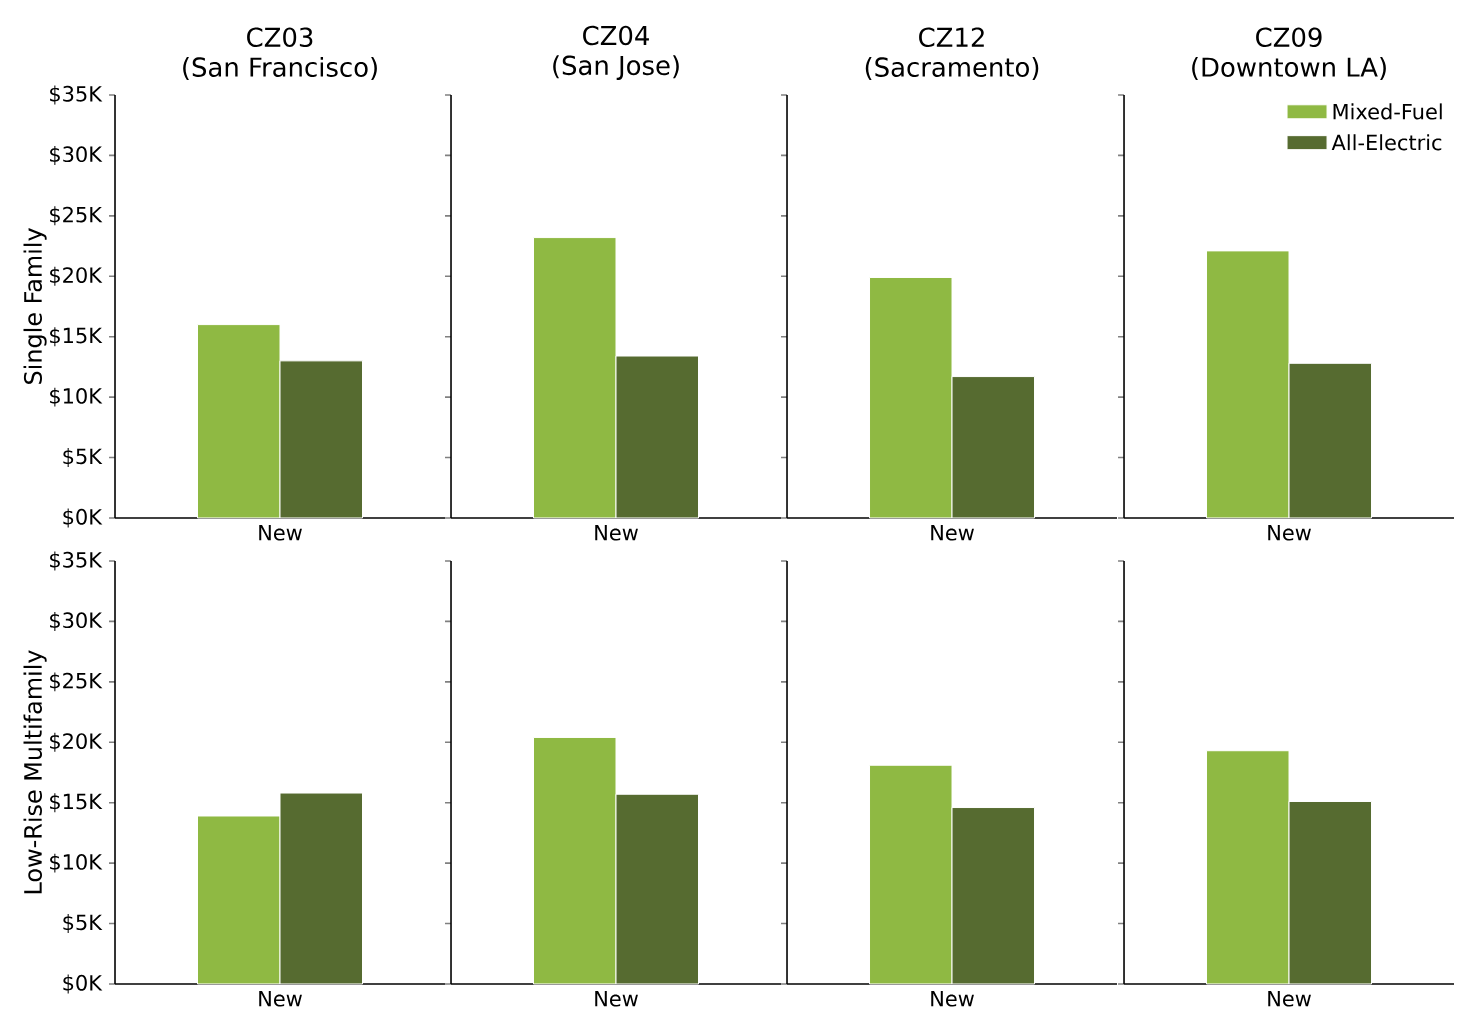 The width and height of the screenshot is (1463, 1024). I want to click on chart-title: CZ09, so click(1289, 37).